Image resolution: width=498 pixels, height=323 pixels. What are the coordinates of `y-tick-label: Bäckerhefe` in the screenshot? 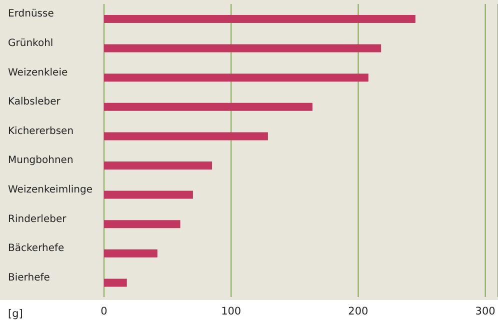 It's located at (36, 248).